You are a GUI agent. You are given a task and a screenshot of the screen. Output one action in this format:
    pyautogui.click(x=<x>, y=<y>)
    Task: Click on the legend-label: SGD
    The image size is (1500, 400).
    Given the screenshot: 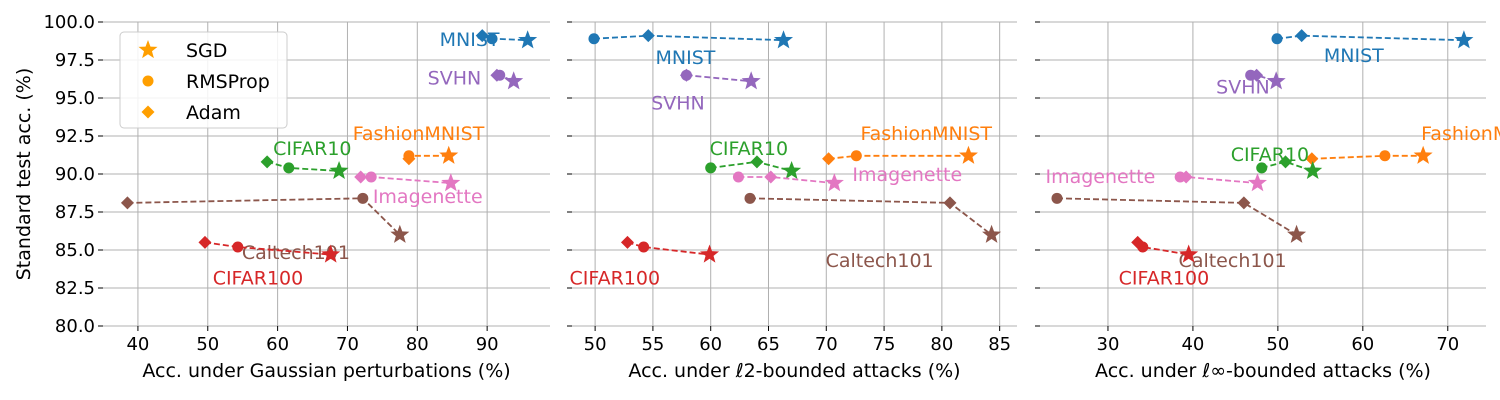 What is the action you would take?
    pyautogui.click(x=206, y=51)
    